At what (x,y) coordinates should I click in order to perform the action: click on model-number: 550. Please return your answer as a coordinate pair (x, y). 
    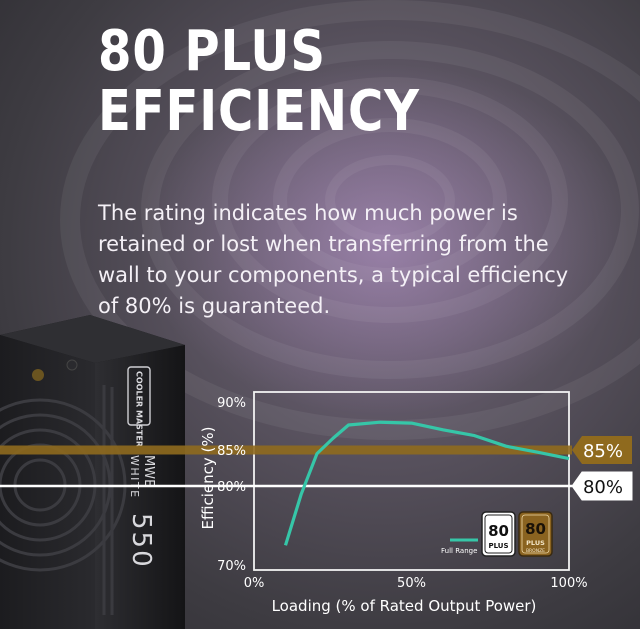
    Looking at the image, I should click on (141, 541).